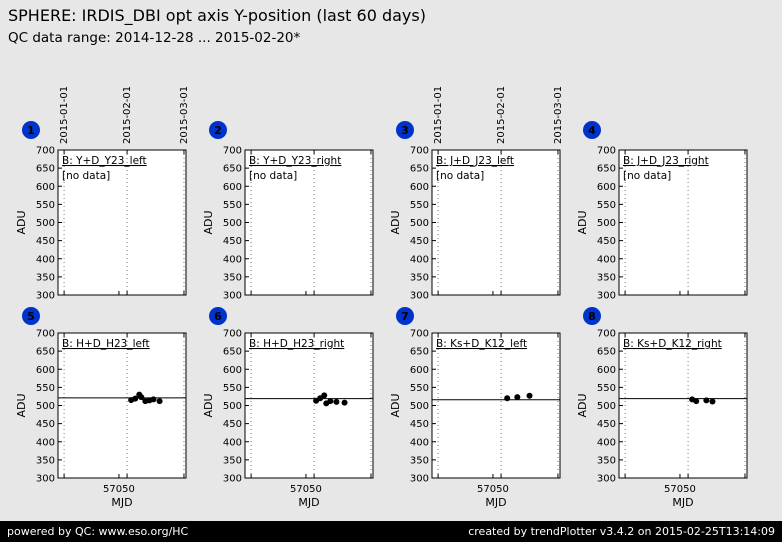 The width and height of the screenshot is (782, 542). What do you see at coordinates (475, 161) in the screenshot?
I see `plot-label: B: J+D_J23_left` at bounding box center [475, 161].